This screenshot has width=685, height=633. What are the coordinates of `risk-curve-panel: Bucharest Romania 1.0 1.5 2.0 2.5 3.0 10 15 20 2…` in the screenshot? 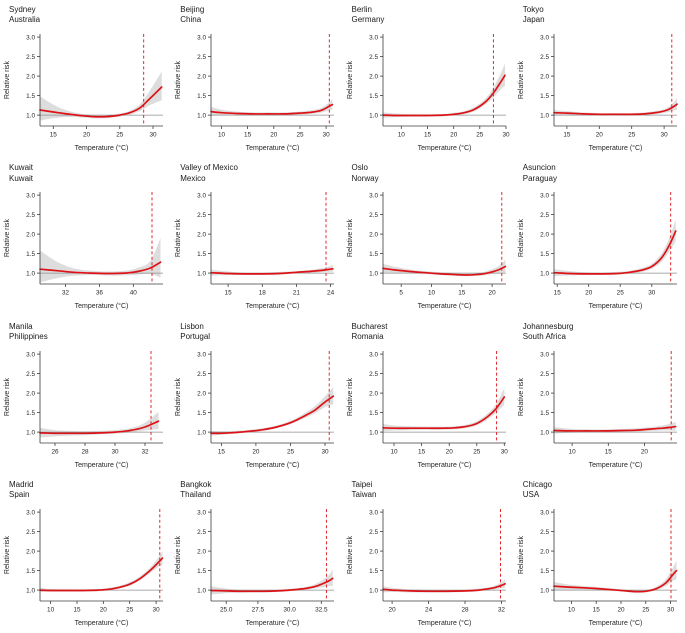 It's located at (428, 396).